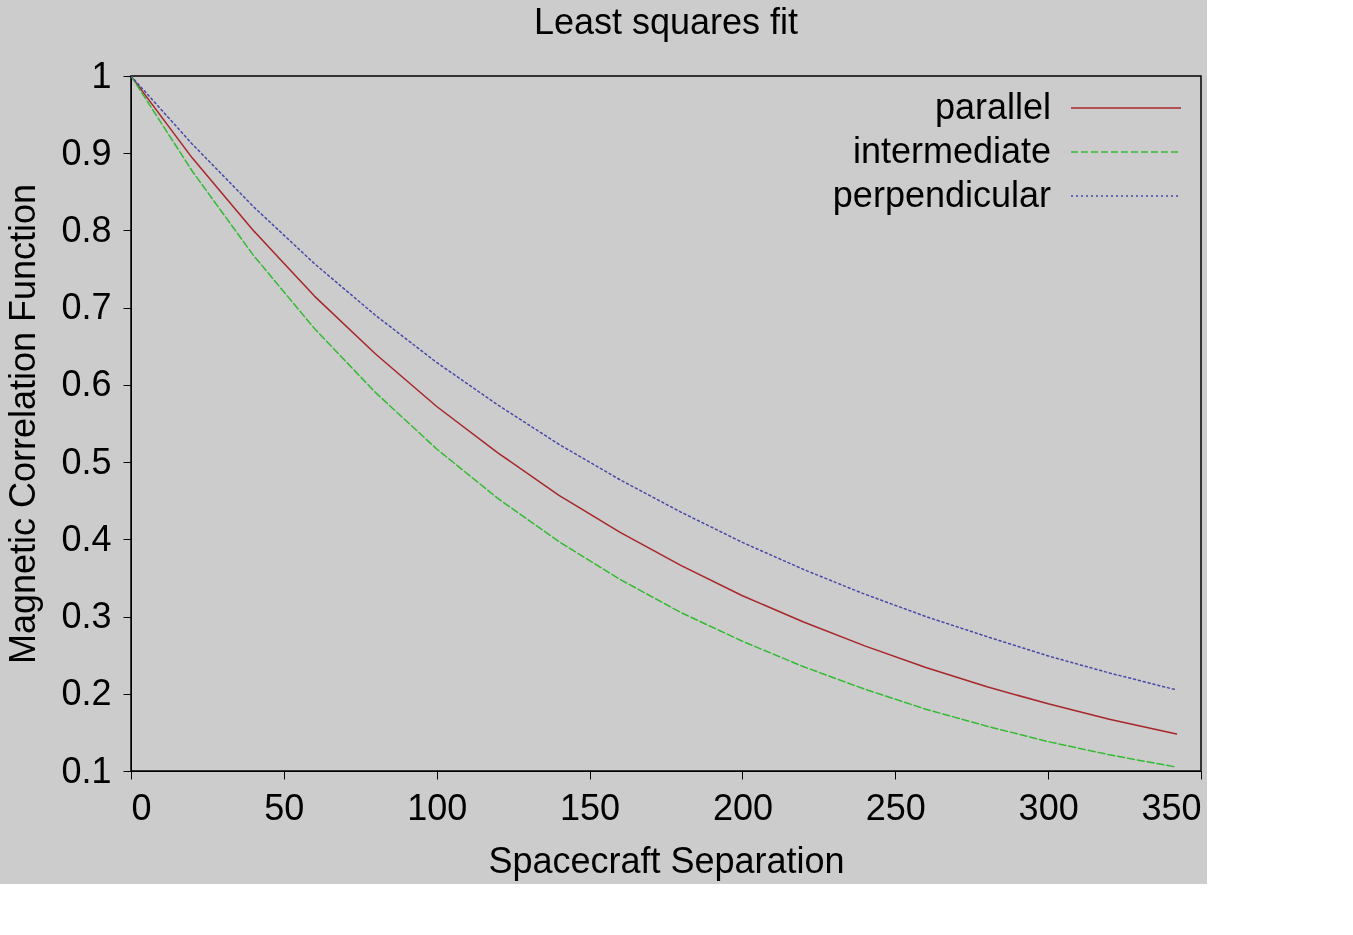  What do you see at coordinates (86, 693) in the screenshot?
I see `y-tick-label: 0.2` at bounding box center [86, 693].